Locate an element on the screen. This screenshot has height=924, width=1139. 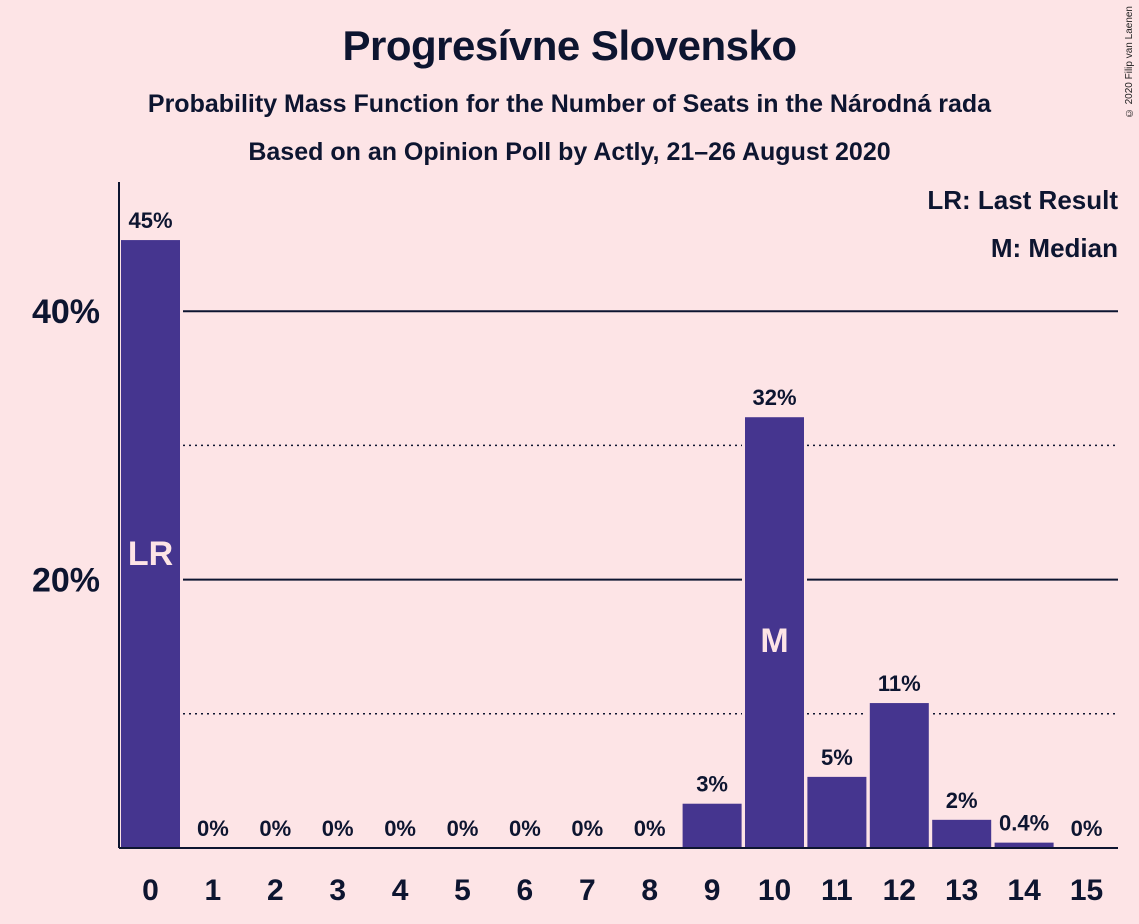
x-tick-12: 12 is located at coordinates (899, 890).